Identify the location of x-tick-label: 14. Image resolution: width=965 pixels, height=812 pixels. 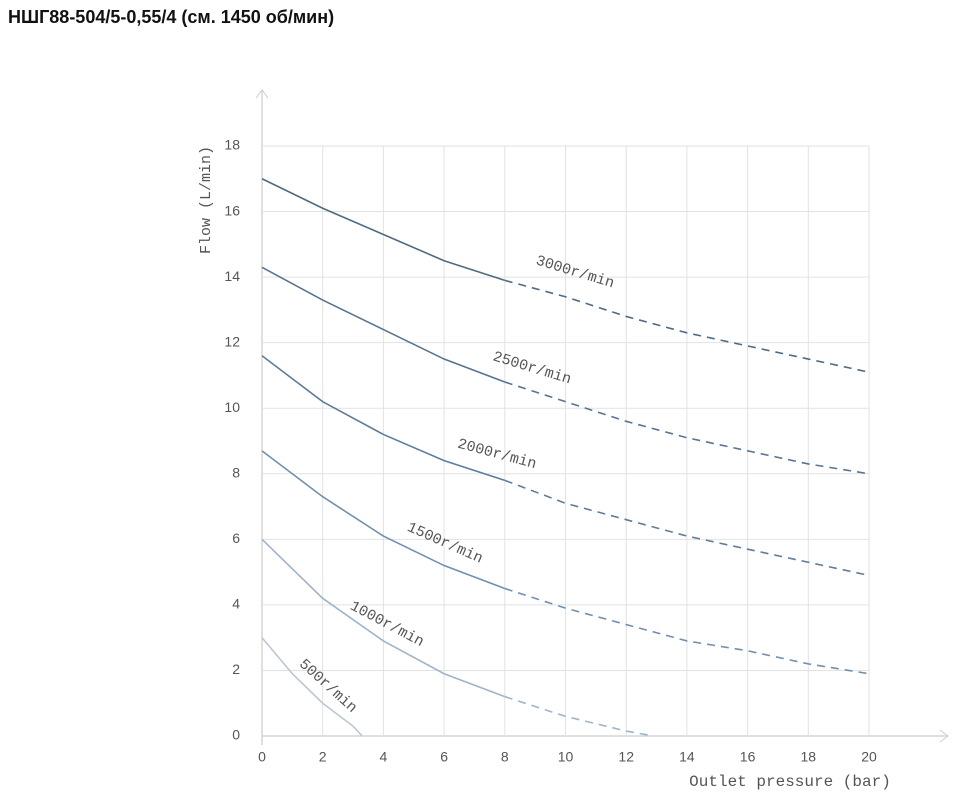
(687, 757).